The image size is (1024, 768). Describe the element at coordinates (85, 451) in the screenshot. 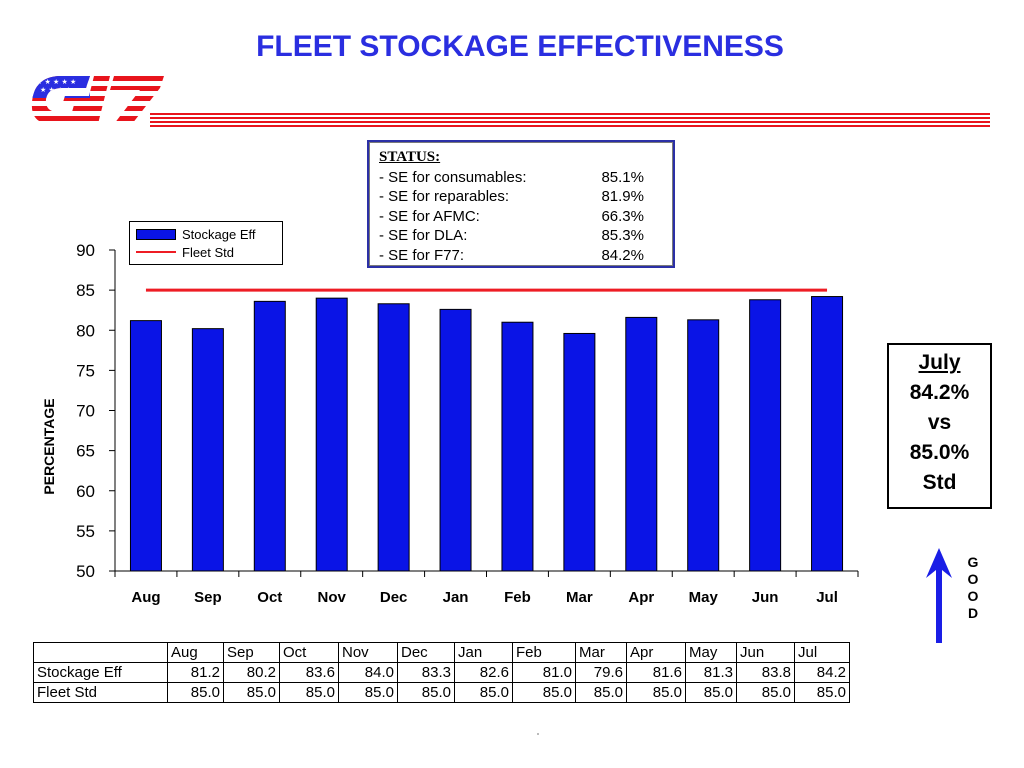

I see `y-tick-label: 65` at that location.